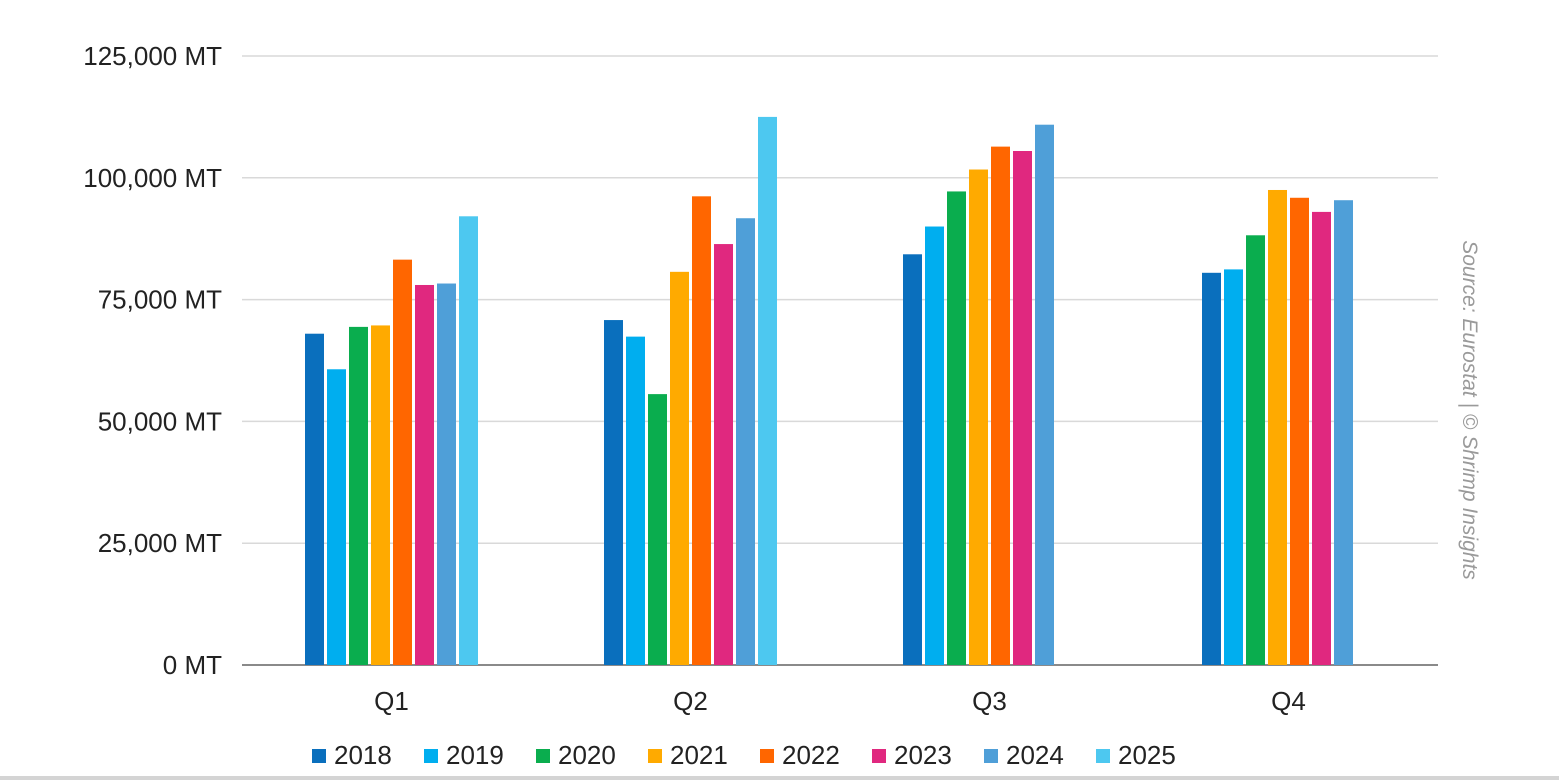 The height and width of the screenshot is (780, 1559). I want to click on bar-q2-2025, so click(767, 390).